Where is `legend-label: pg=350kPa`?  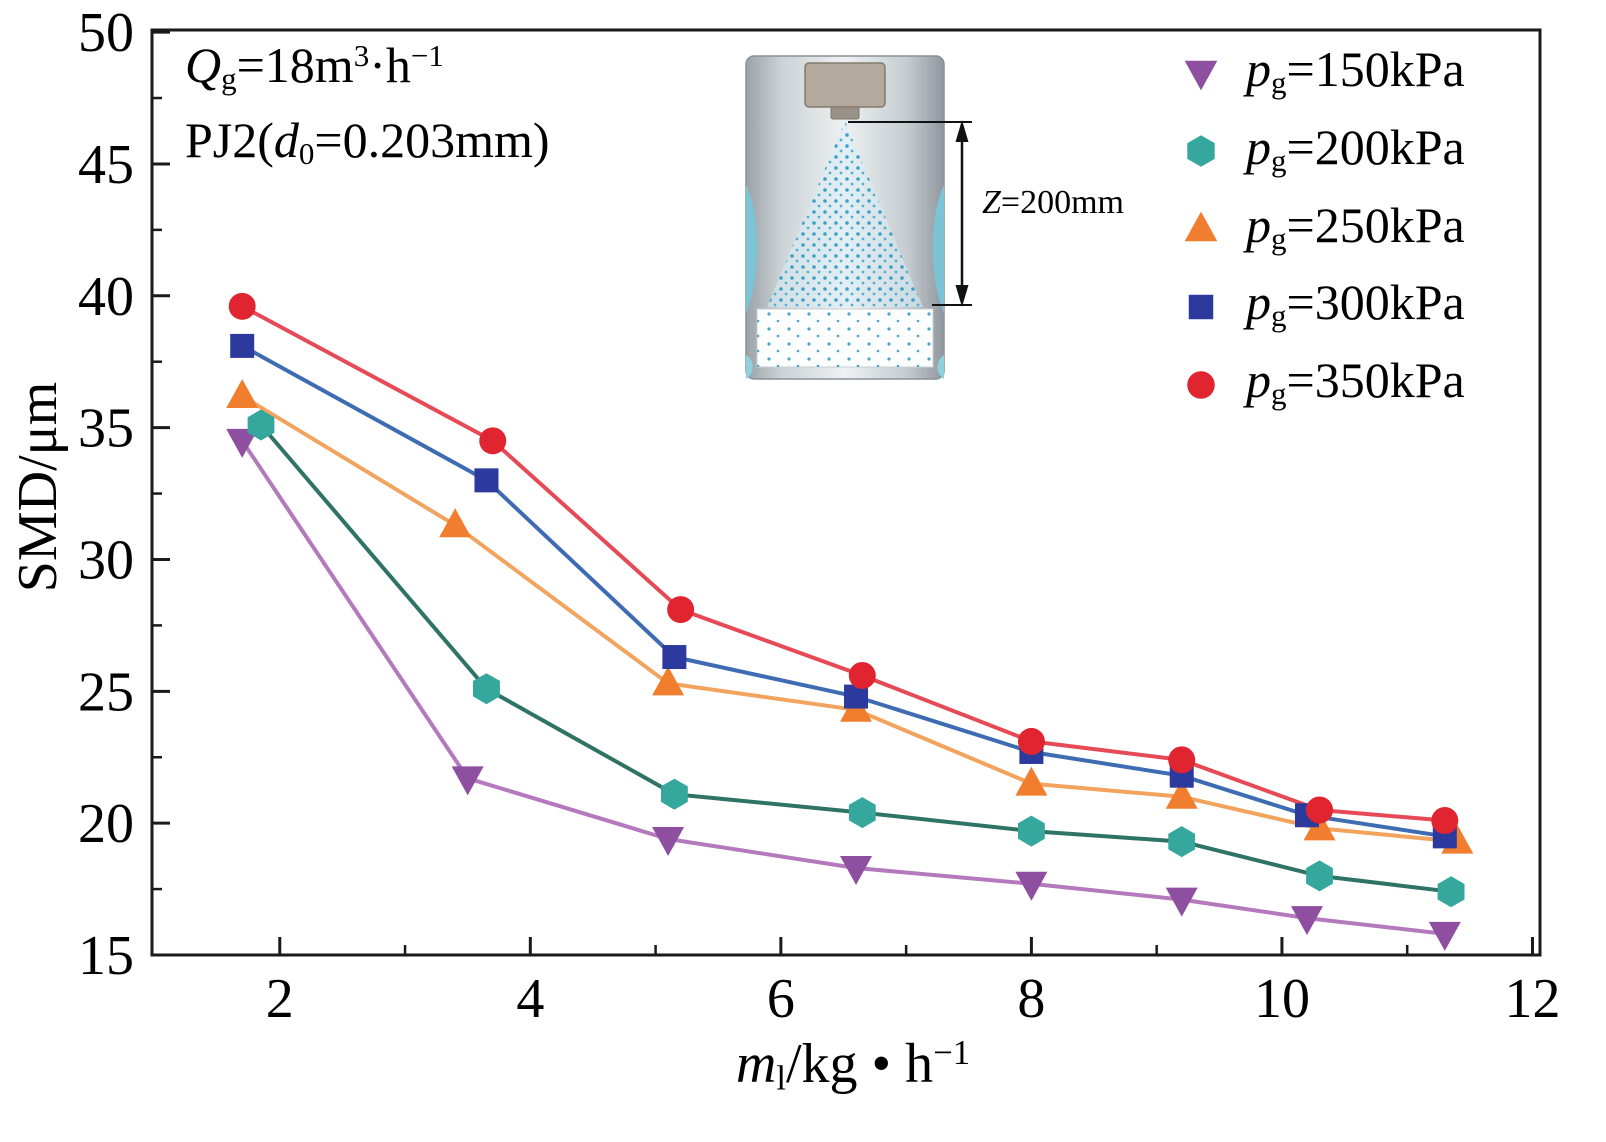
legend-label: pg=350kPa is located at coordinates (1355, 382).